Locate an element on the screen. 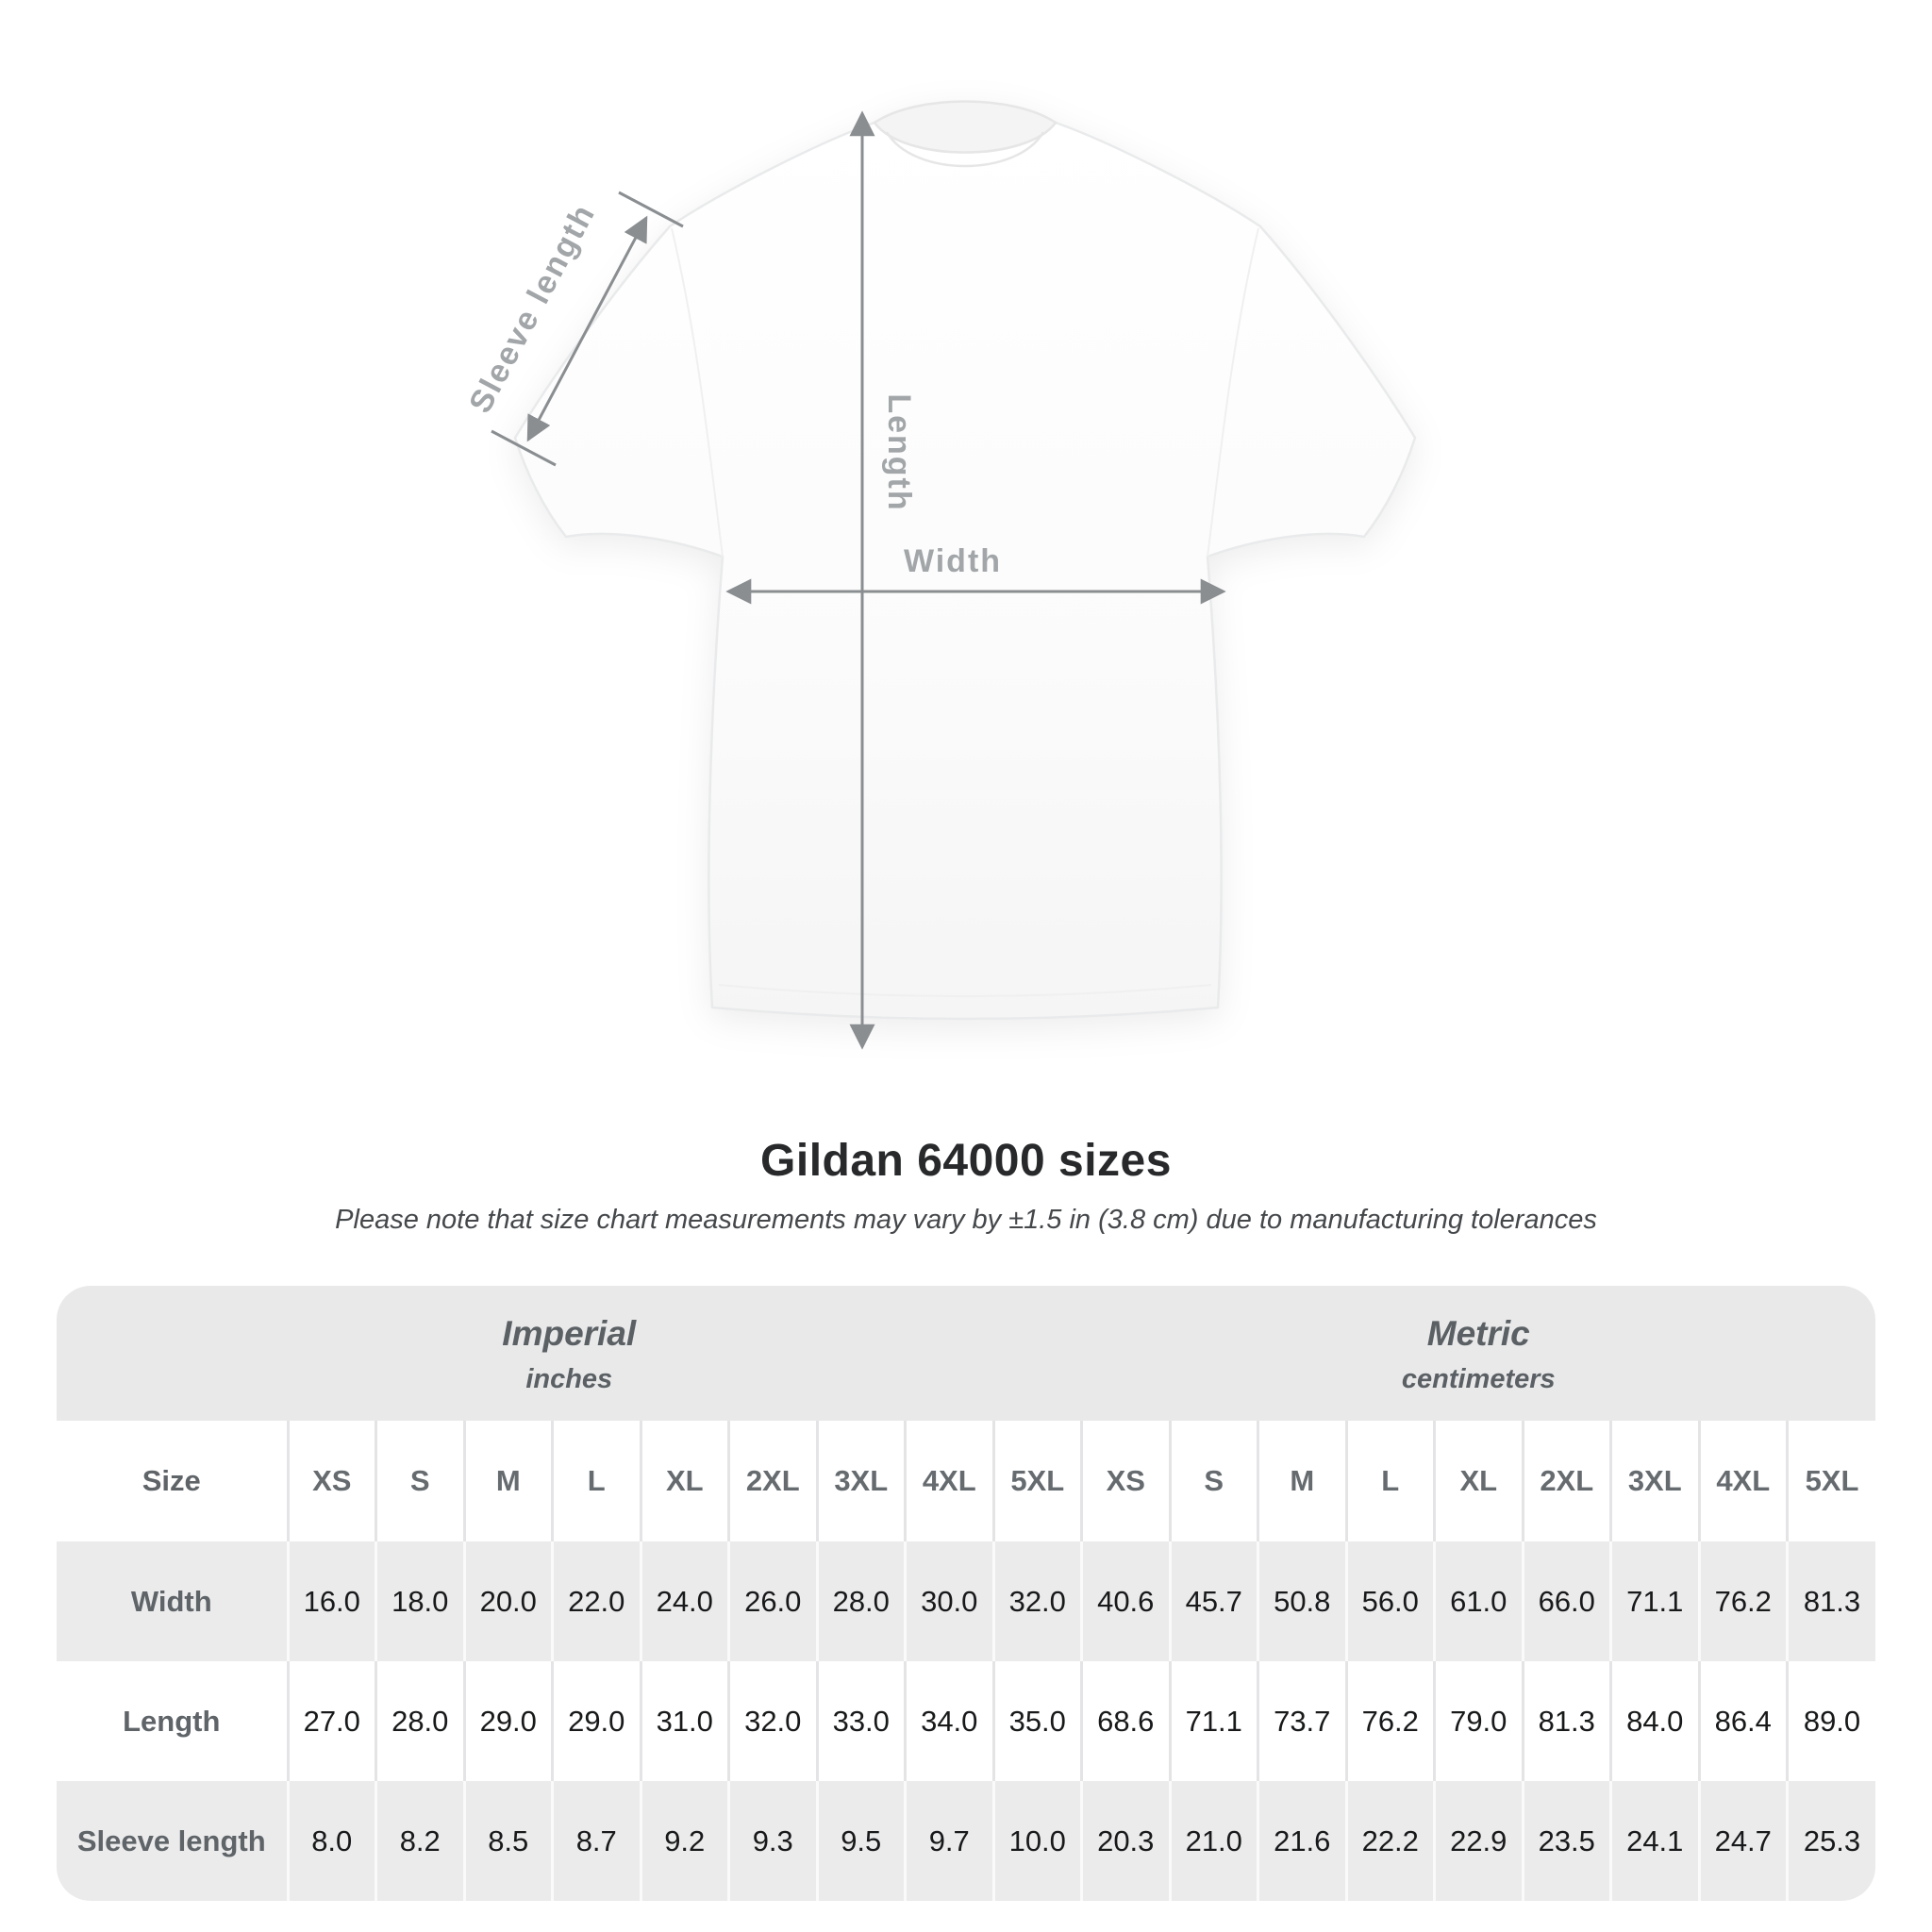 This screenshot has height=1932, width=1932. measurement-cell: 56.0 is located at coordinates (1390, 1601).